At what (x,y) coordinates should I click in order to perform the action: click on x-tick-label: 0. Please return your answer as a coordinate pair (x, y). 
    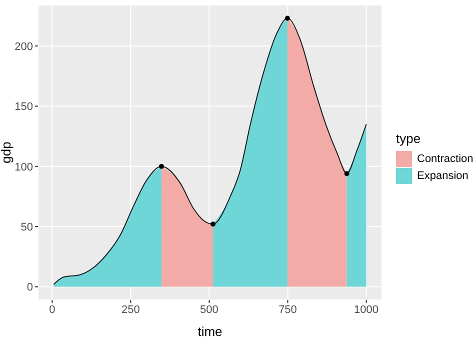
    Looking at the image, I should click on (52, 310).